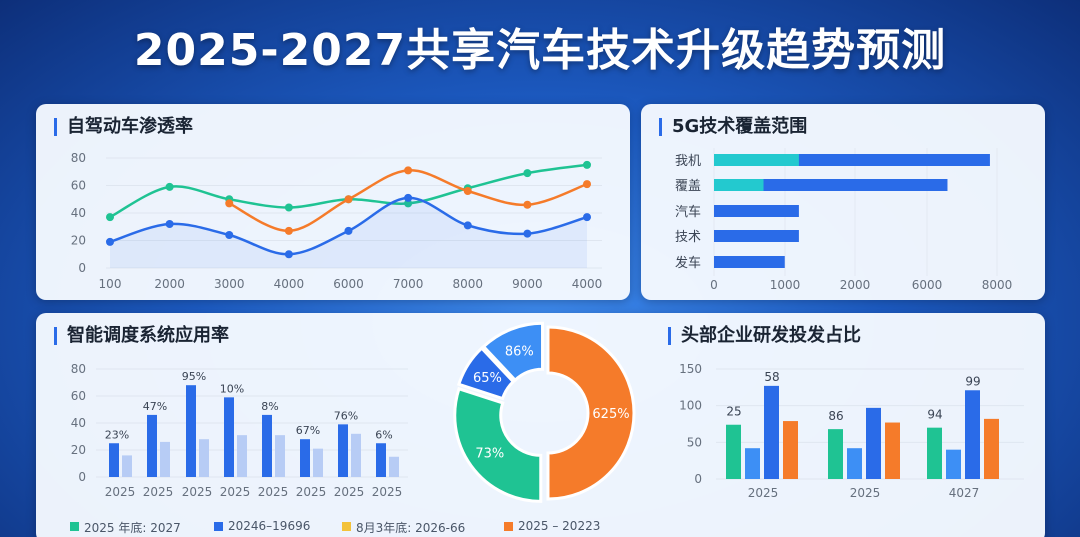 The height and width of the screenshot is (537, 1080). I want to click on x-tick-0: 0, so click(714, 285).